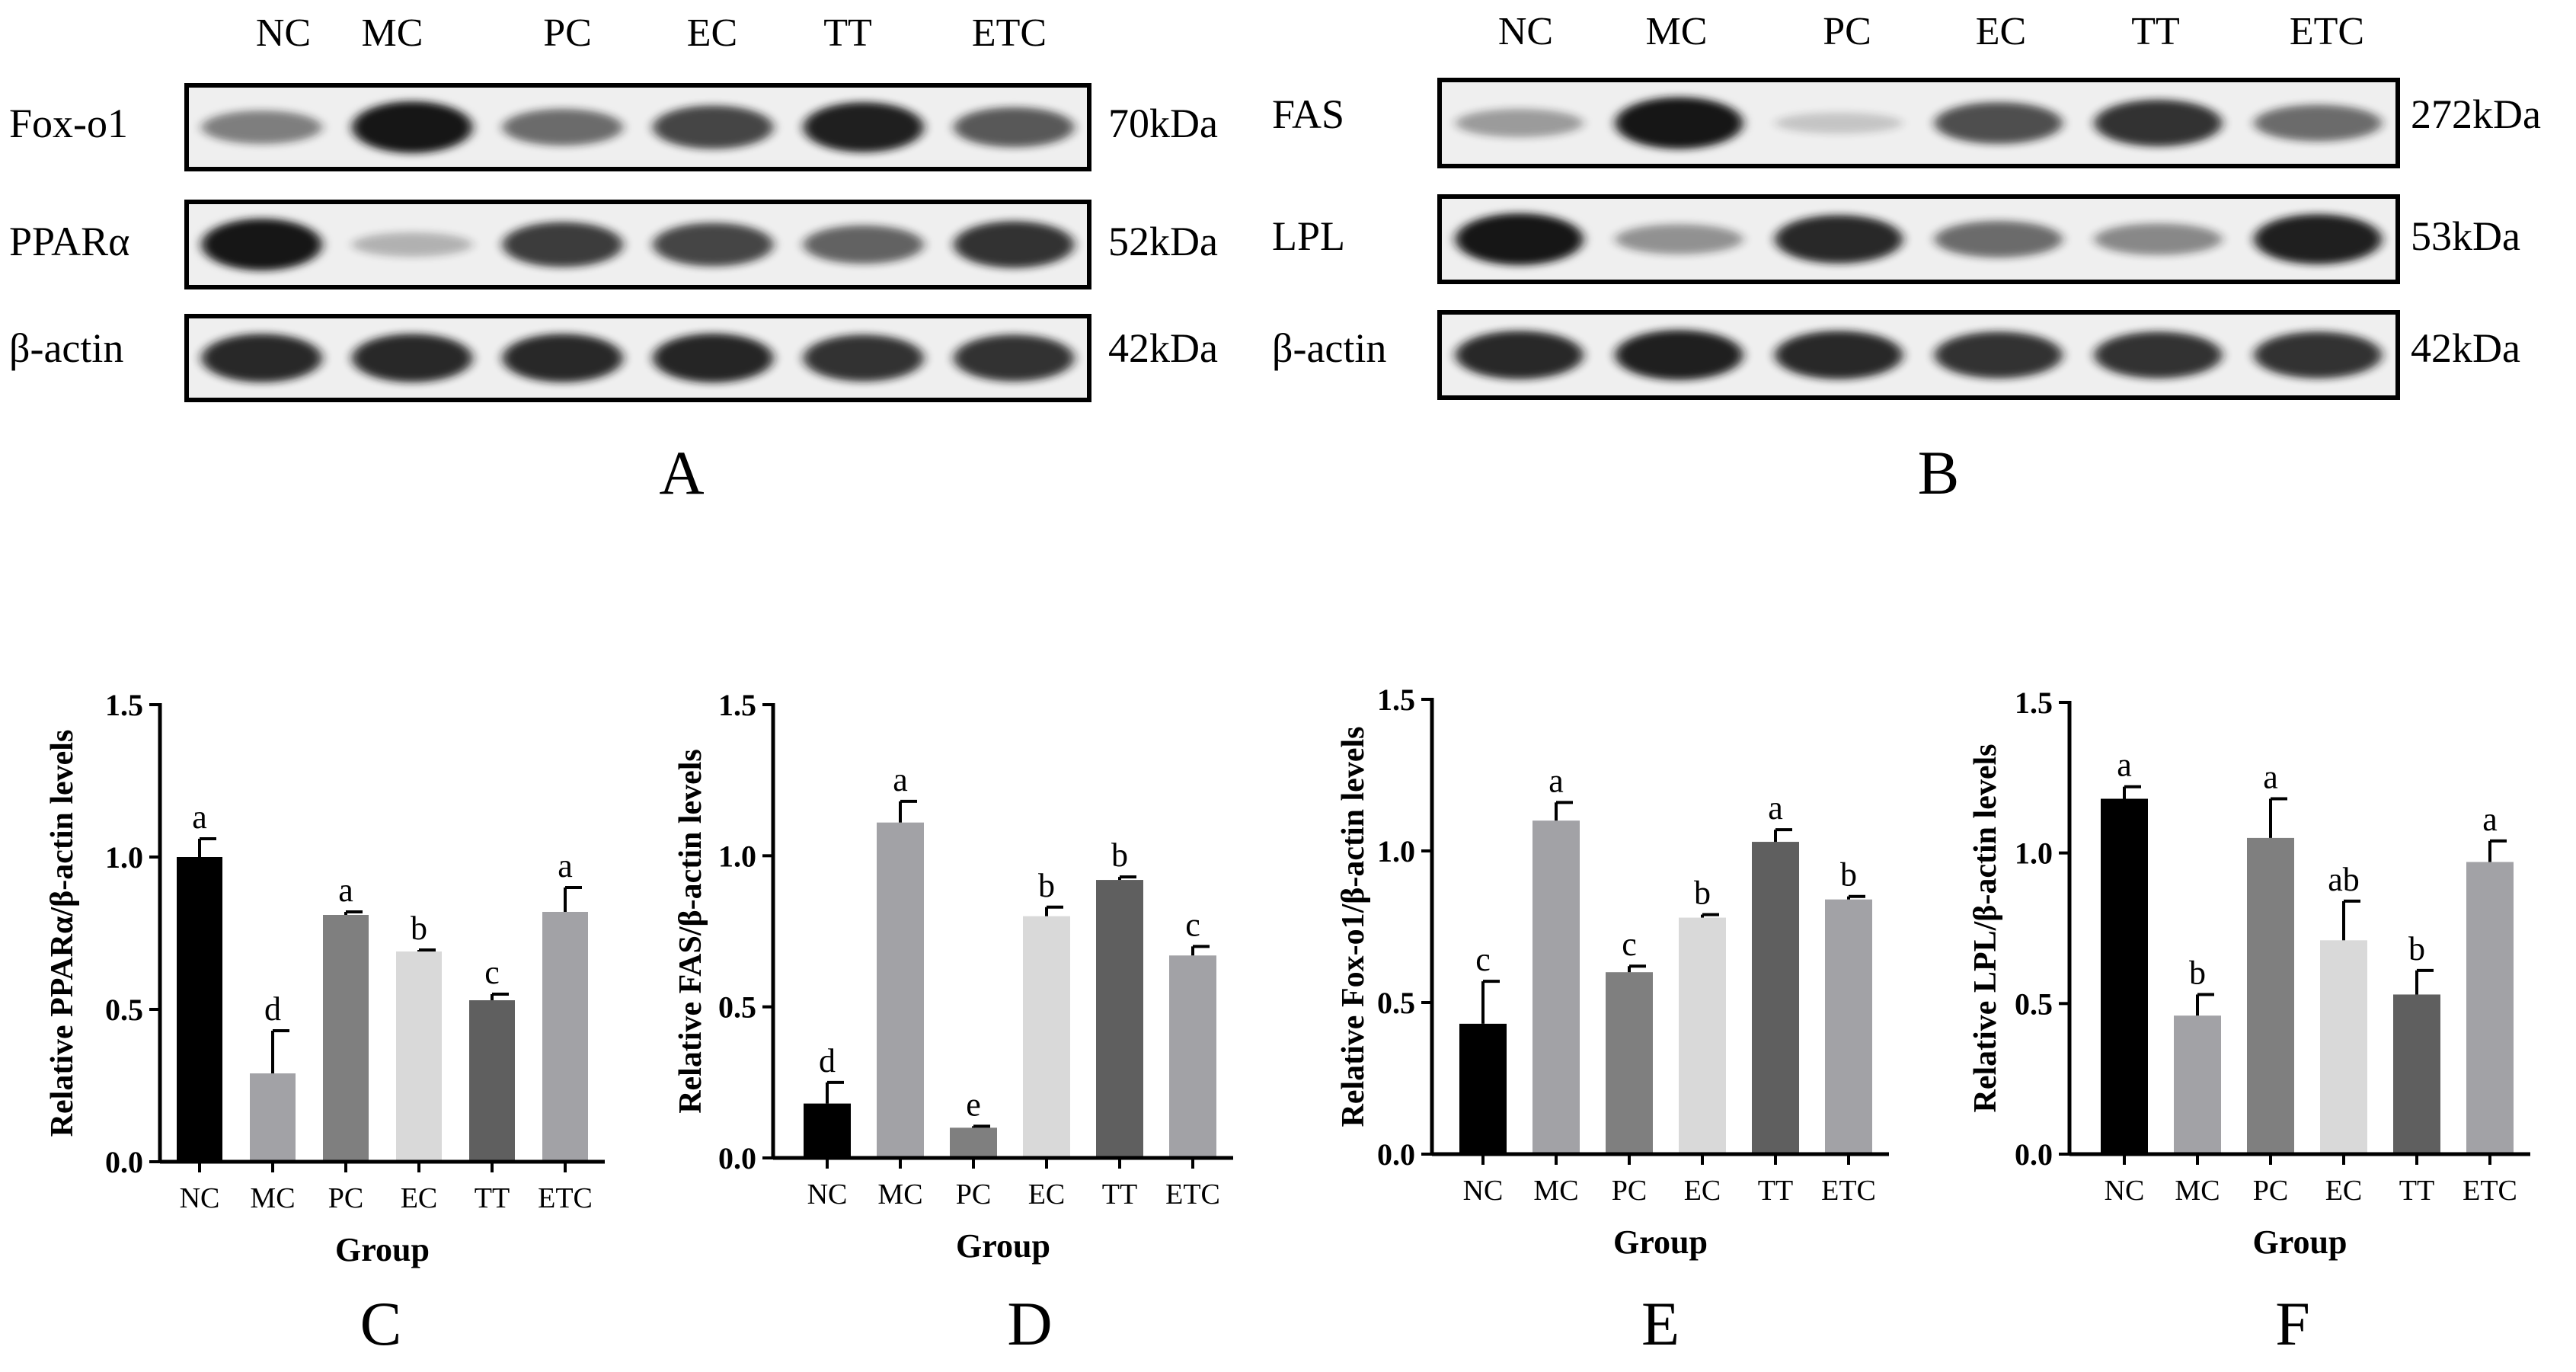  What do you see at coordinates (690, 931) in the screenshot?
I see `y-axis-title: Relative FAS/β-actin levels` at bounding box center [690, 931].